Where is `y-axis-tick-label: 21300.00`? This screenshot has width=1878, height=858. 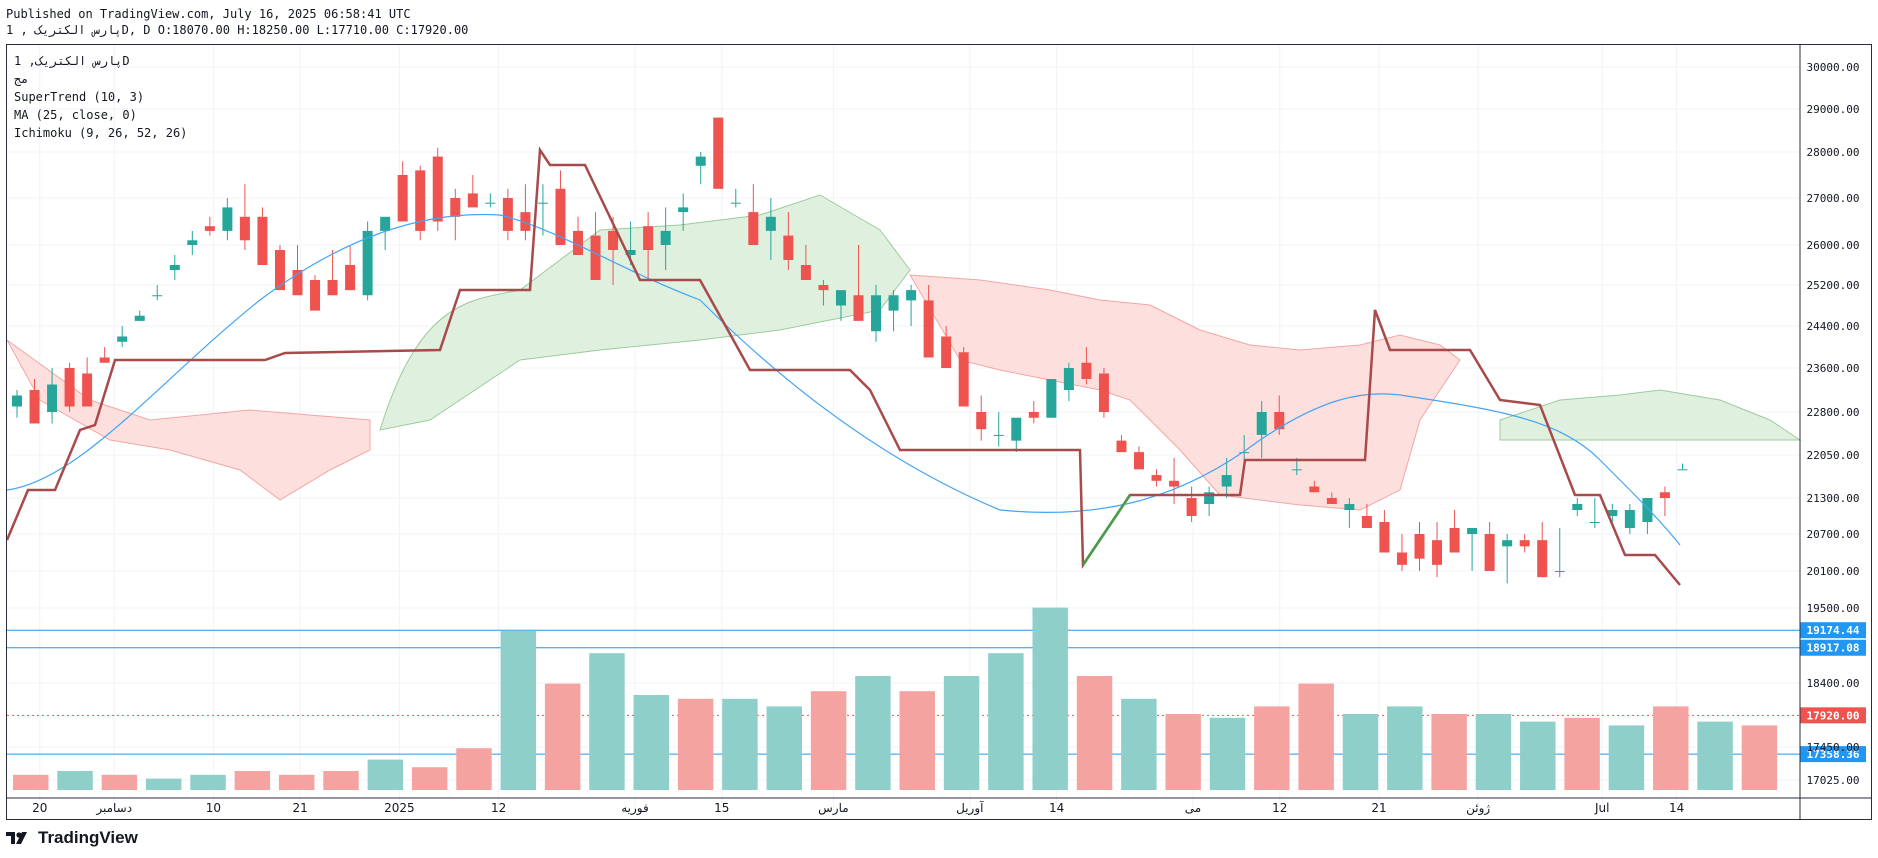
y-axis-tick-label: 21300.00 is located at coordinates (1833, 498).